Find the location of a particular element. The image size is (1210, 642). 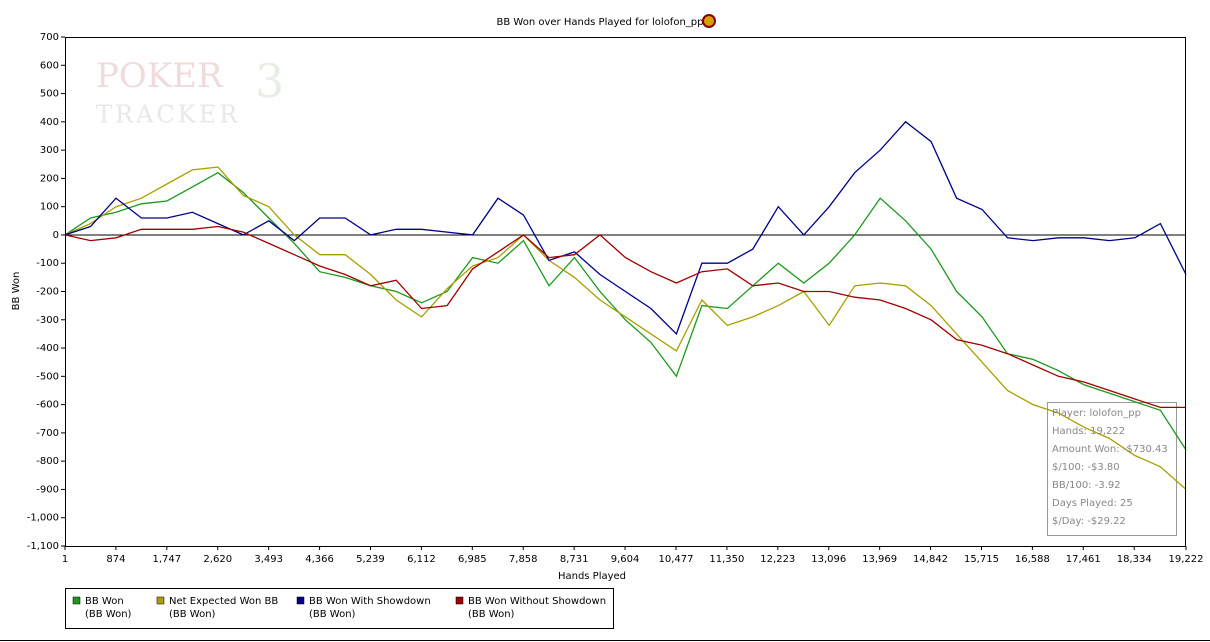

x-tick-label: 7,858 is located at coordinates (523, 559).